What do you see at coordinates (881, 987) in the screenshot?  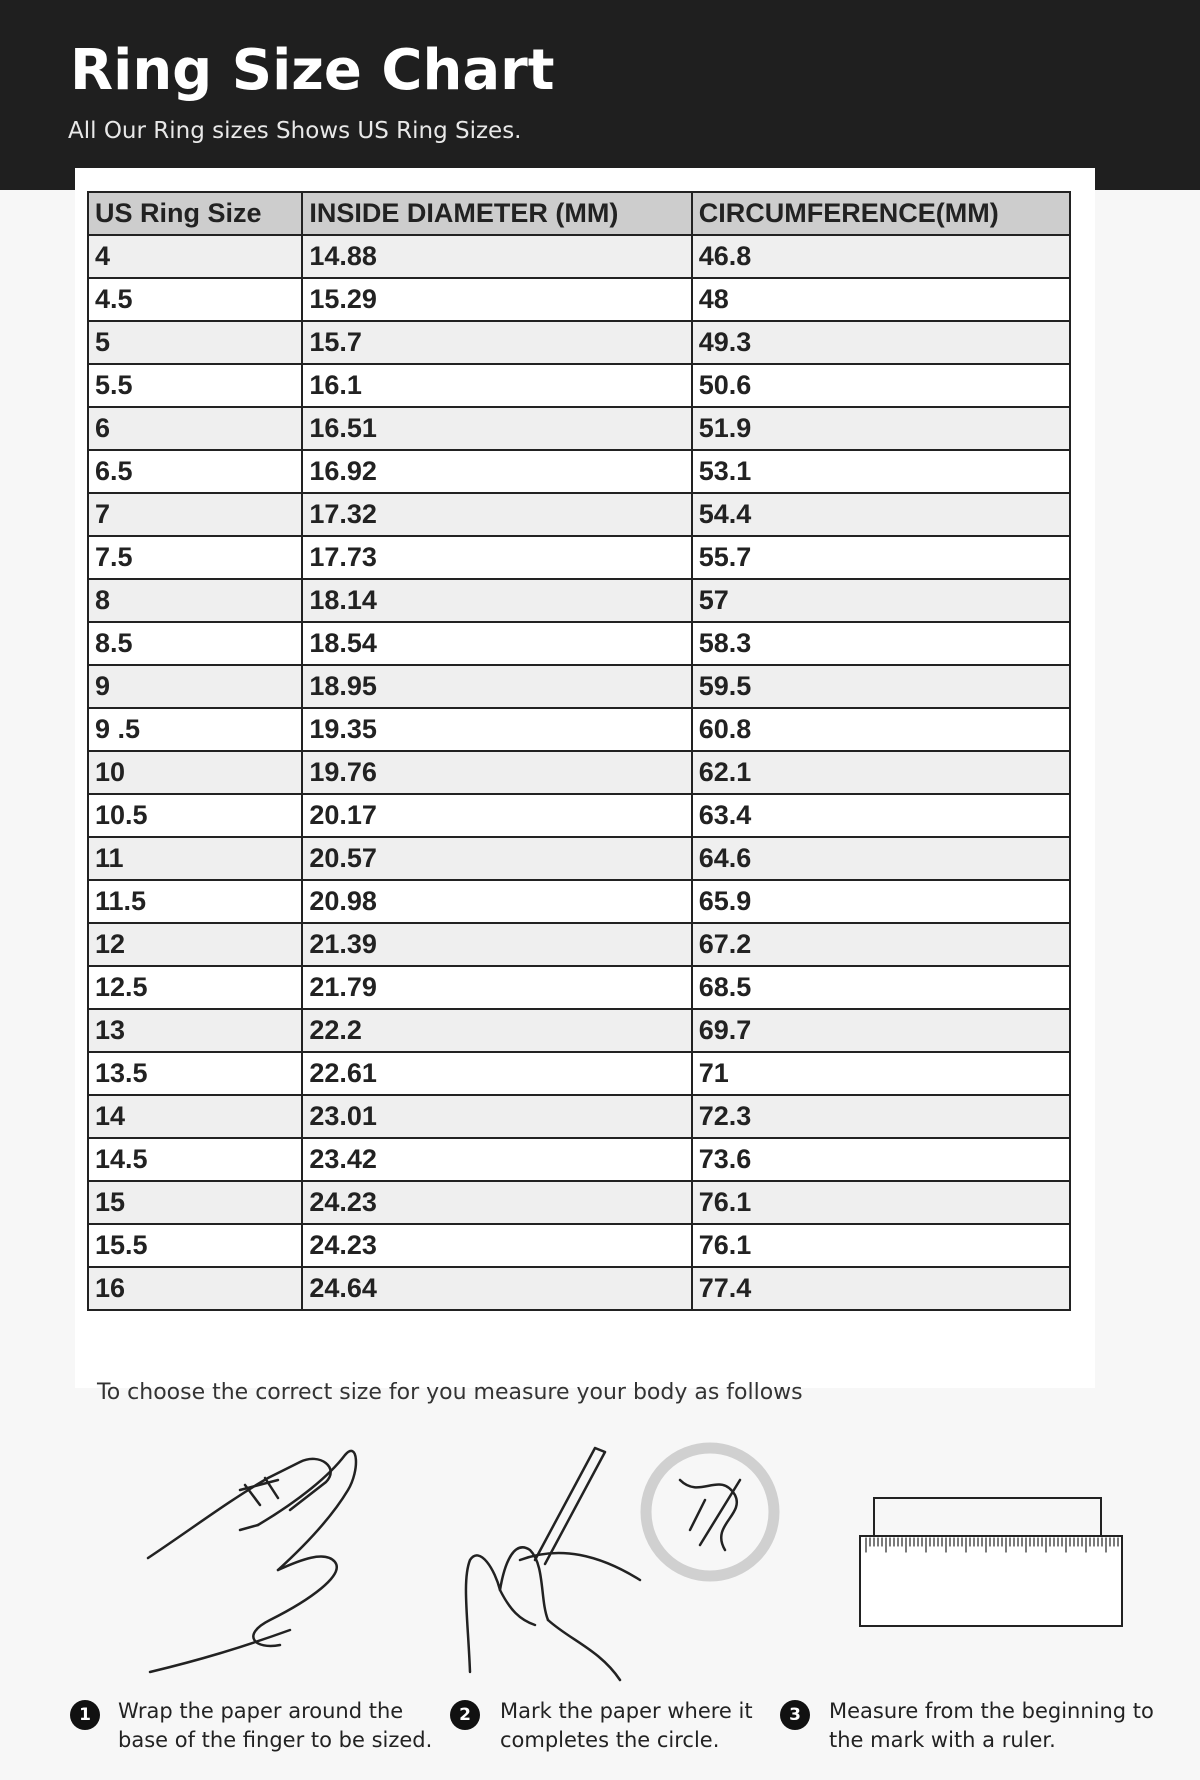 I see `table-cell: 68.5` at bounding box center [881, 987].